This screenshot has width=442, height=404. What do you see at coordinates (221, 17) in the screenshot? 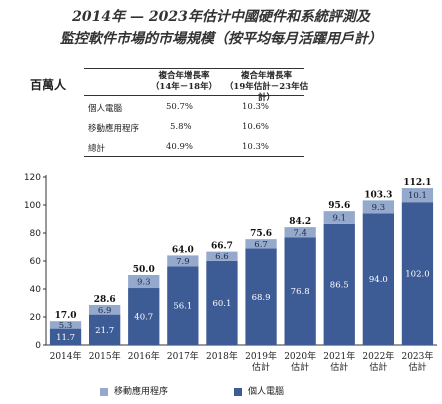
I see `chart-title-line1: 2014年 — 2023年估计中國硬件和系統評測及` at bounding box center [221, 17].